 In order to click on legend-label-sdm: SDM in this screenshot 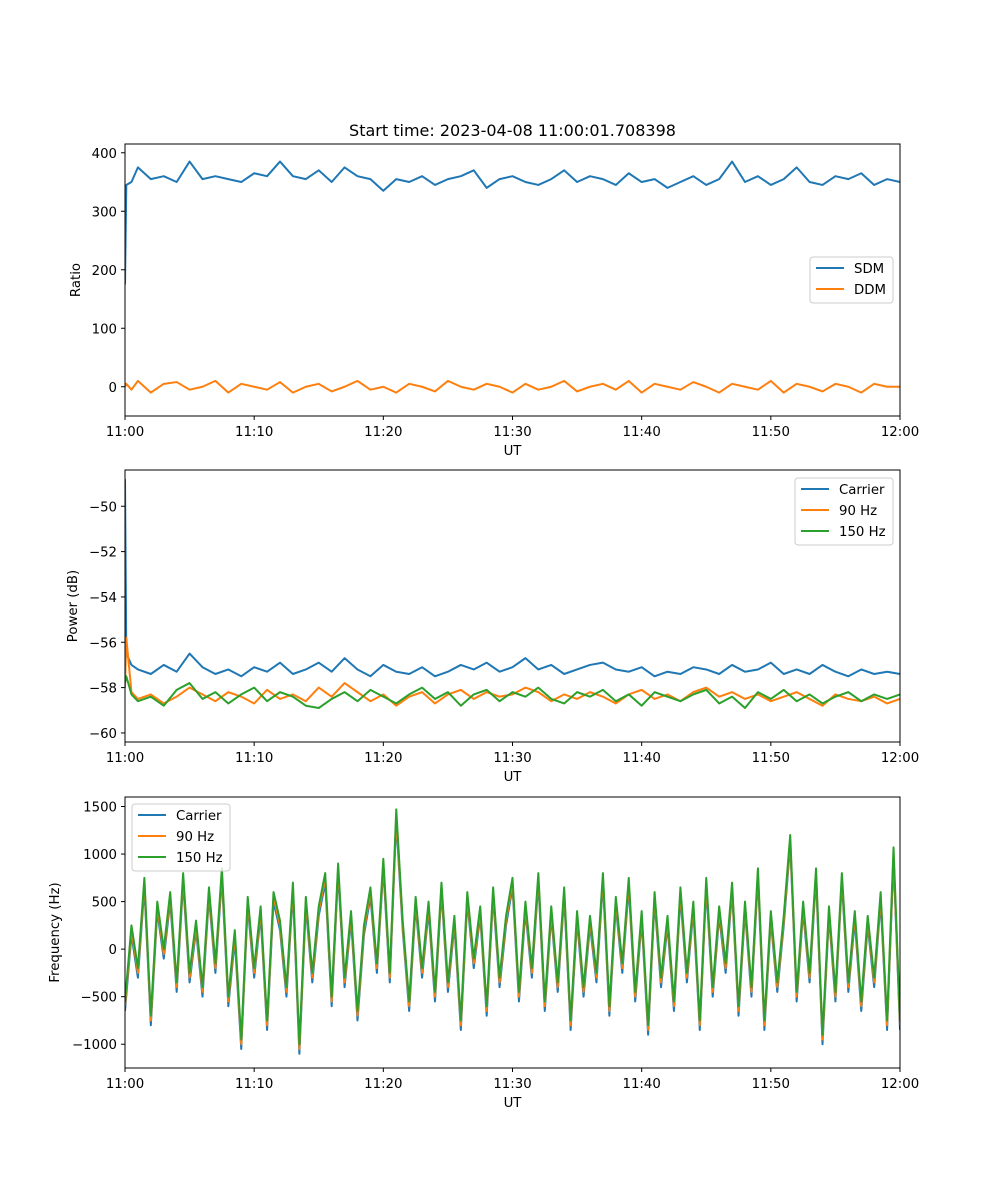, I will do `click(869, 269)`.